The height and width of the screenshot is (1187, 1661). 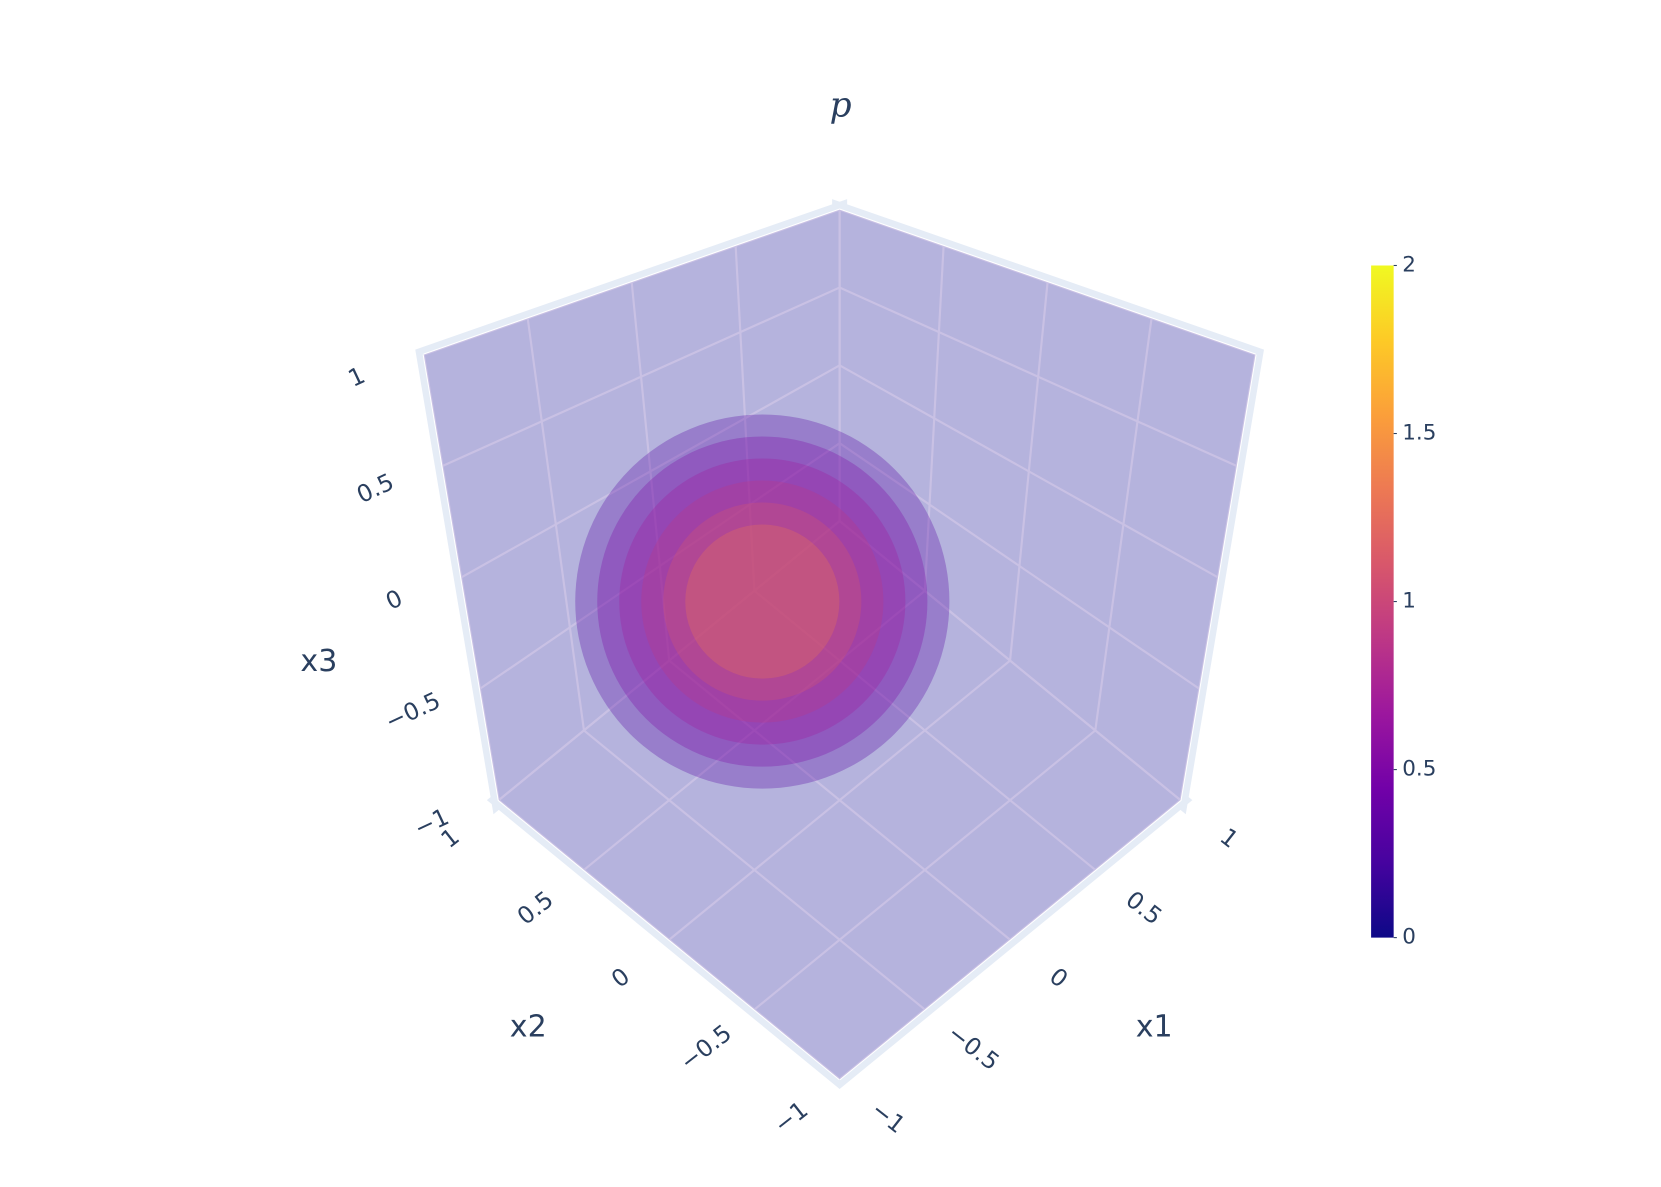 What do you see at coordinates (1382, 601) in the screenshot?
I see `colorbar` at bounding box center [1382, 601].